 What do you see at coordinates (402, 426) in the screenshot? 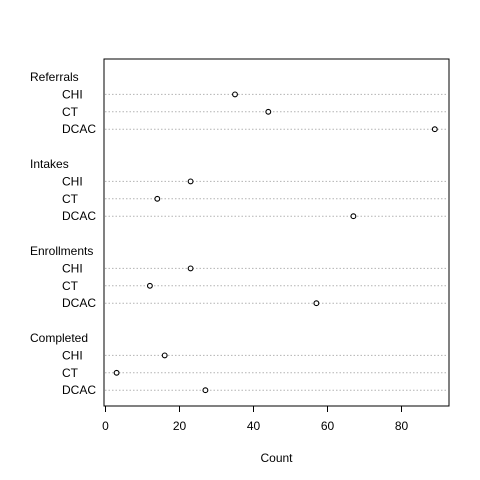
I see `x-tick-label: 80` at bounding box center [402, 426].